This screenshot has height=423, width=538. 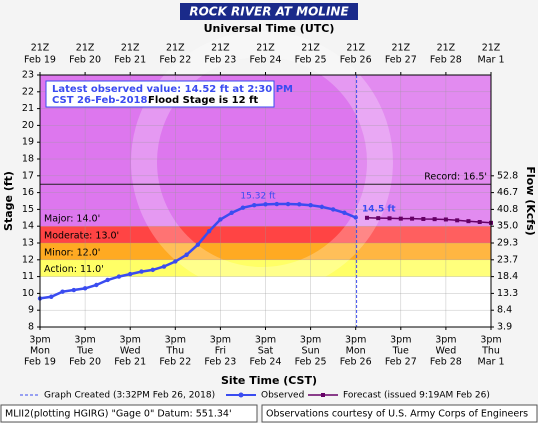 I want to click on forecast-label: 14.5 ft, so click(x=379, y=210).